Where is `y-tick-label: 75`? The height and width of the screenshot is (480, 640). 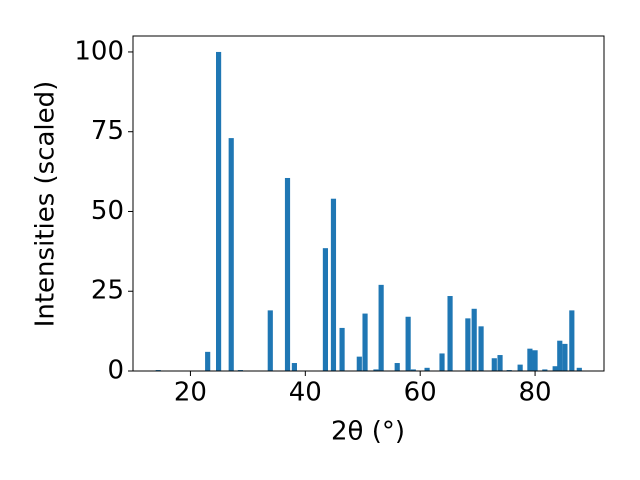 y-tick-label: 75 is located at coordinates (107, 131).